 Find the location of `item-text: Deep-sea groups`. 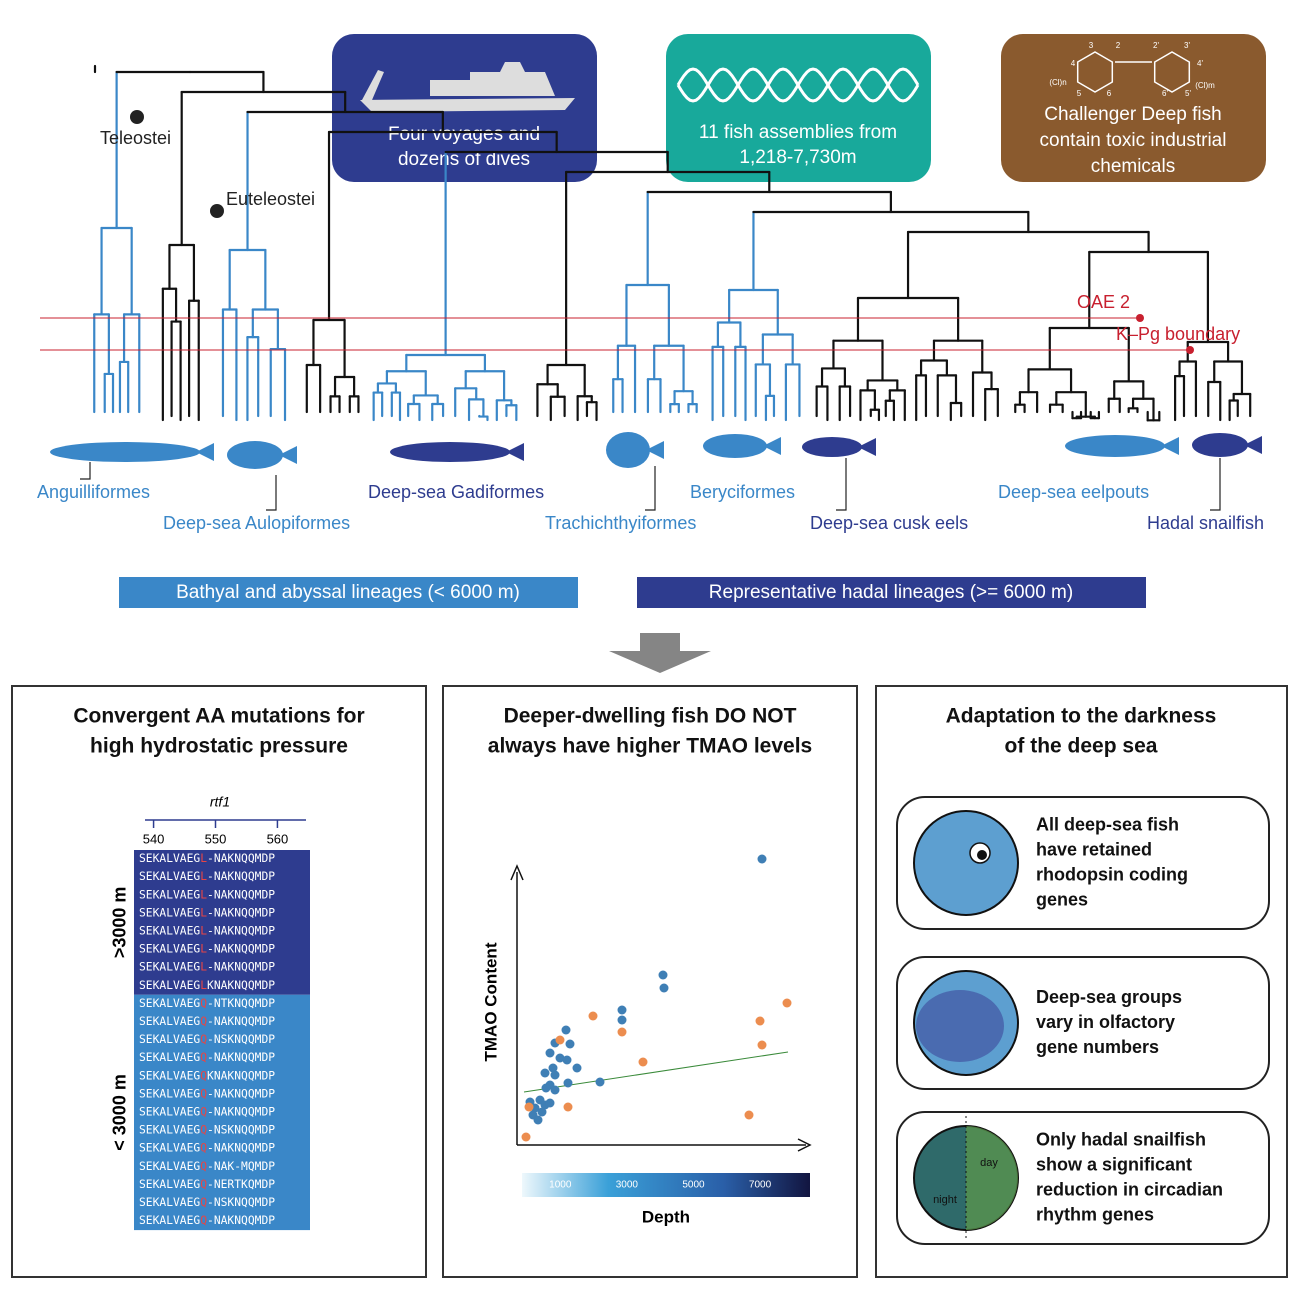

item-text: Deep-sea groups is located at coordinates (1109, 997).